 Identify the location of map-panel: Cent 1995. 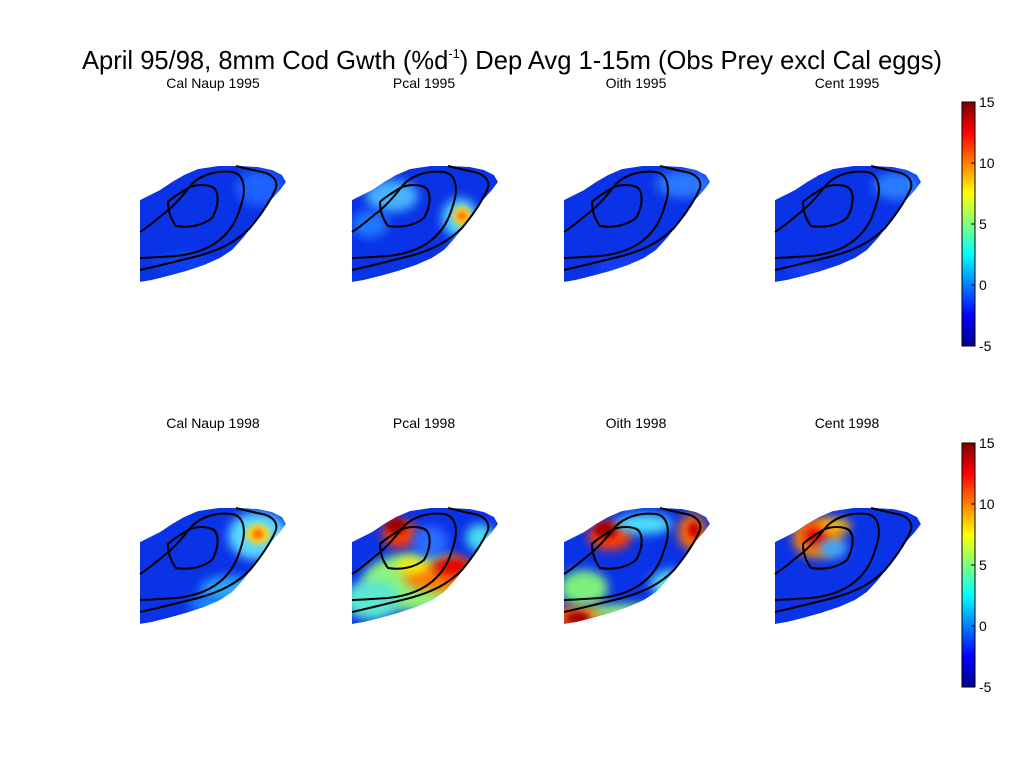
(847, 178).